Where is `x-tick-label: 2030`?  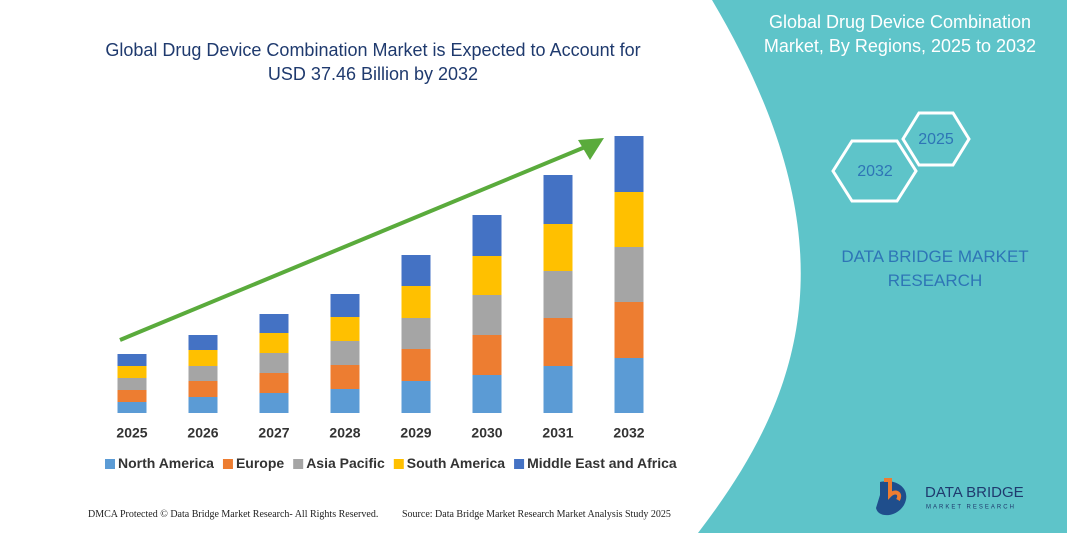
x-tick-label: 2030 is located at coordinates (486, 433).